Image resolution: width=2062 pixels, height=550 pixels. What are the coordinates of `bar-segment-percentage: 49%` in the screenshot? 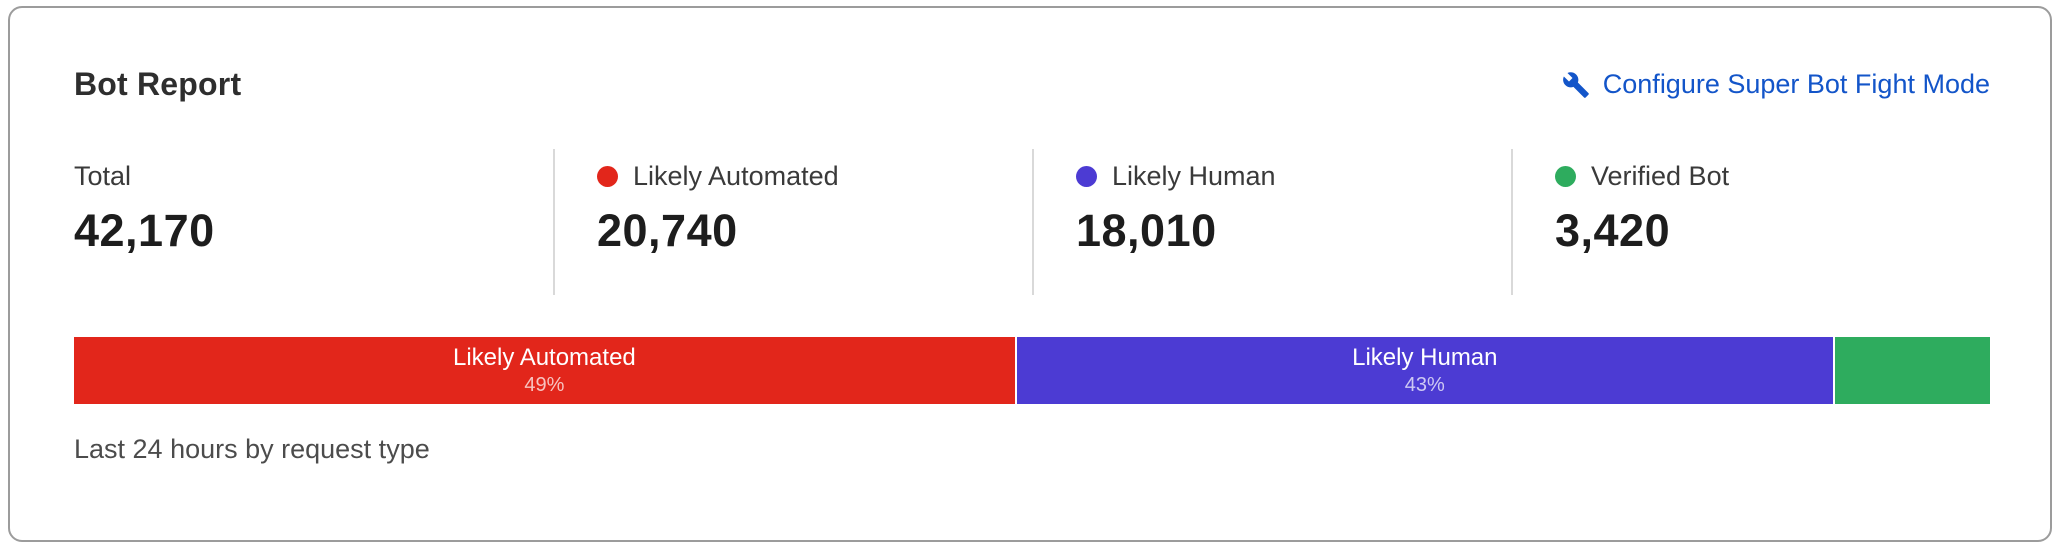 It's located at (544, 385).